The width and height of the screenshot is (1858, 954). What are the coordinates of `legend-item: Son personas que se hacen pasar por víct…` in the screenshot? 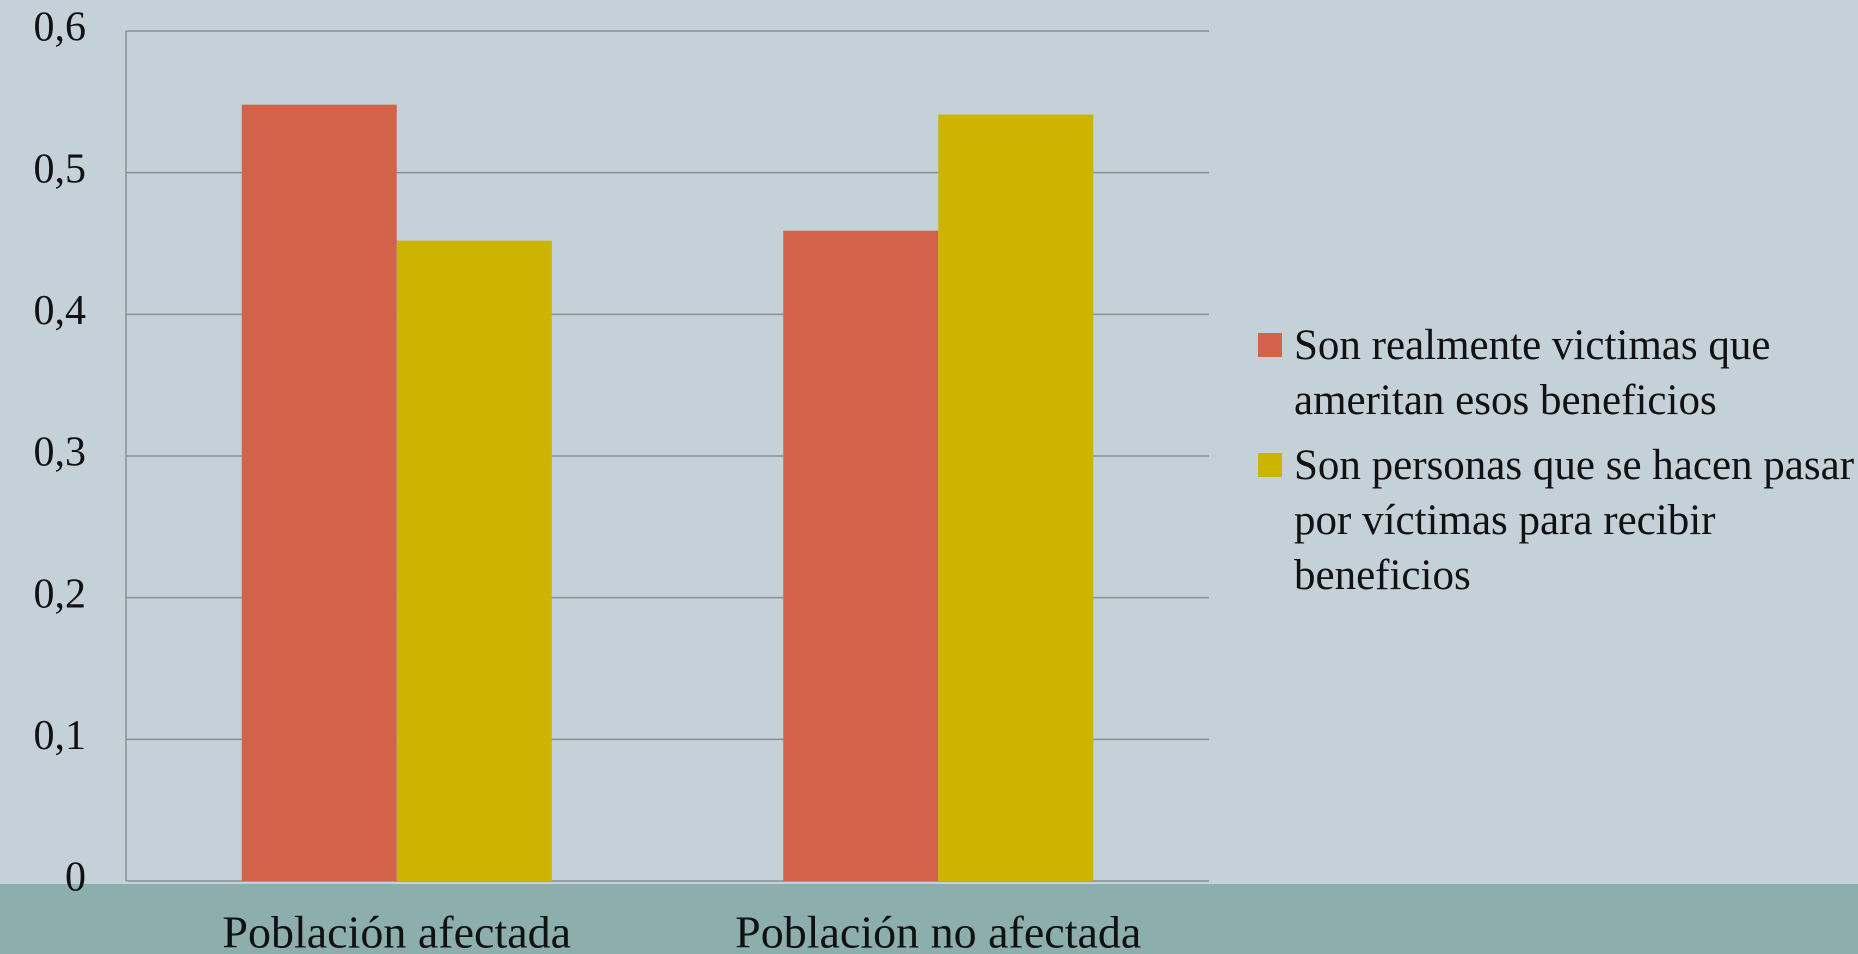 It's located at (1556, 520).